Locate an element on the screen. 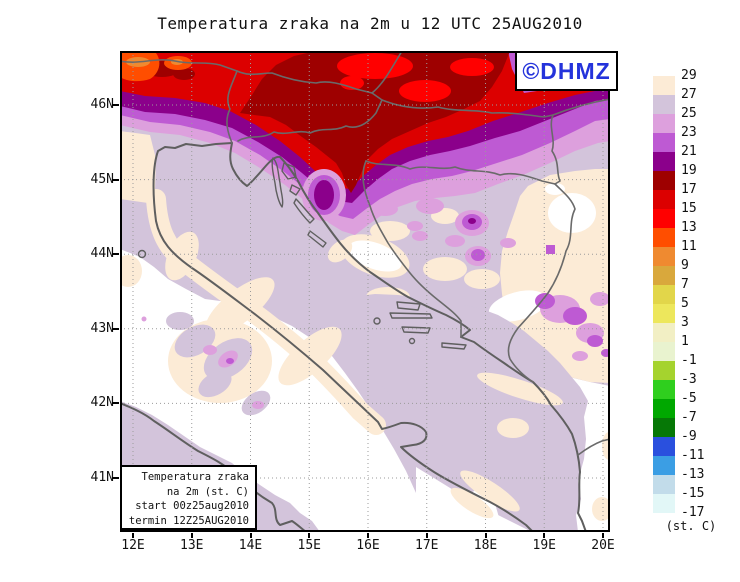 The image size is (740, 582). colorbar-label: -13 is located at coordinates (693, 474).